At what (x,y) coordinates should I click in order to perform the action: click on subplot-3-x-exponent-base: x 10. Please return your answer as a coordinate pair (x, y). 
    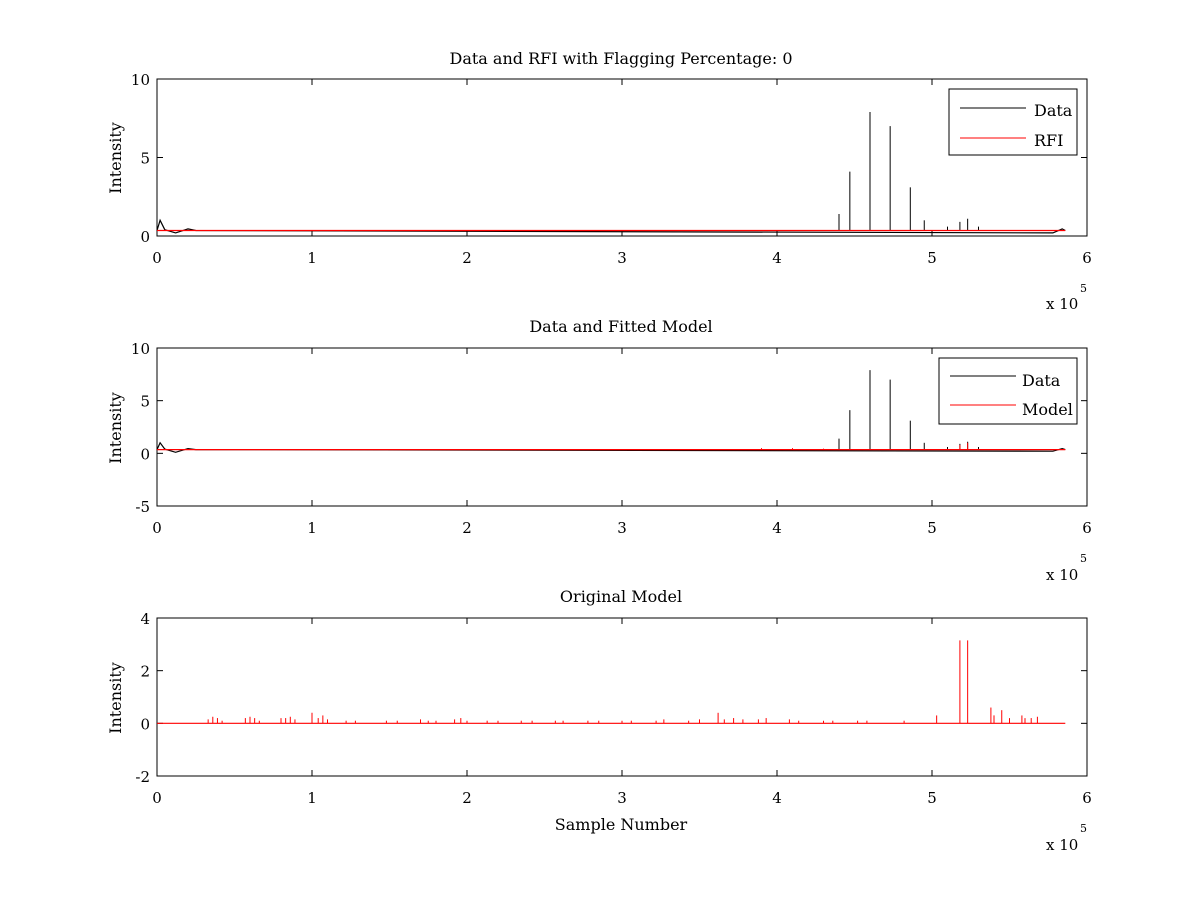
    Looking at the image, I should click on (1062, 845).